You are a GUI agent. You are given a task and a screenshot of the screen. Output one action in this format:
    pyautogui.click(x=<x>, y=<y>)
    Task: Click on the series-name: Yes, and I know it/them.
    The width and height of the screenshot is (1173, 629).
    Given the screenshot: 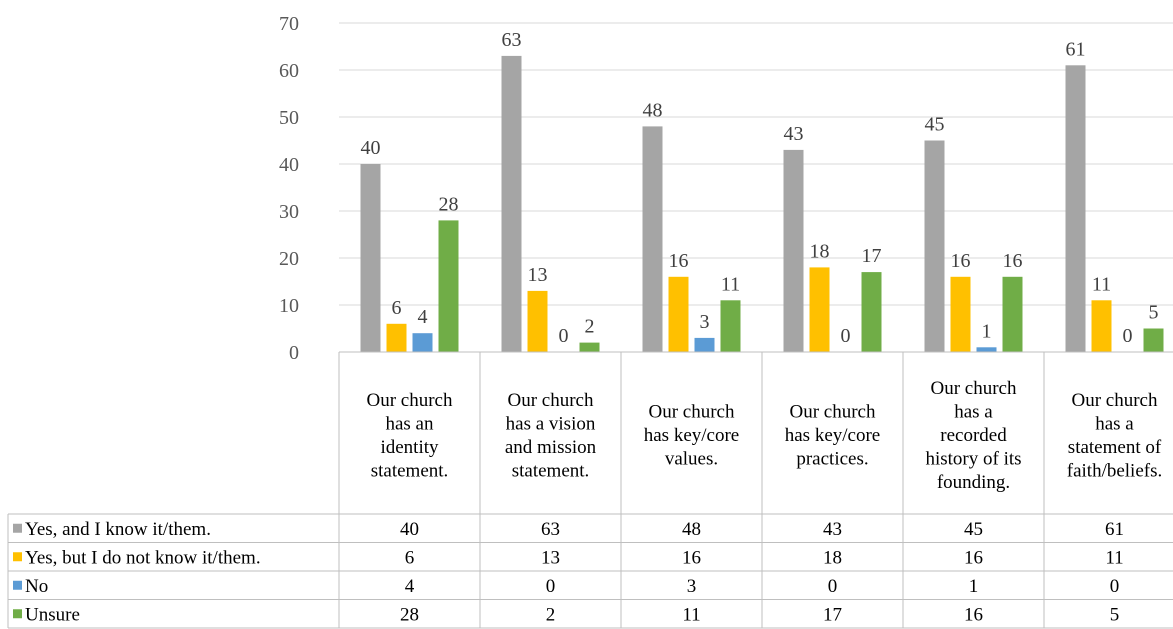 What is the action you would take?
    pyautogui.click(x=118, y=529)
    